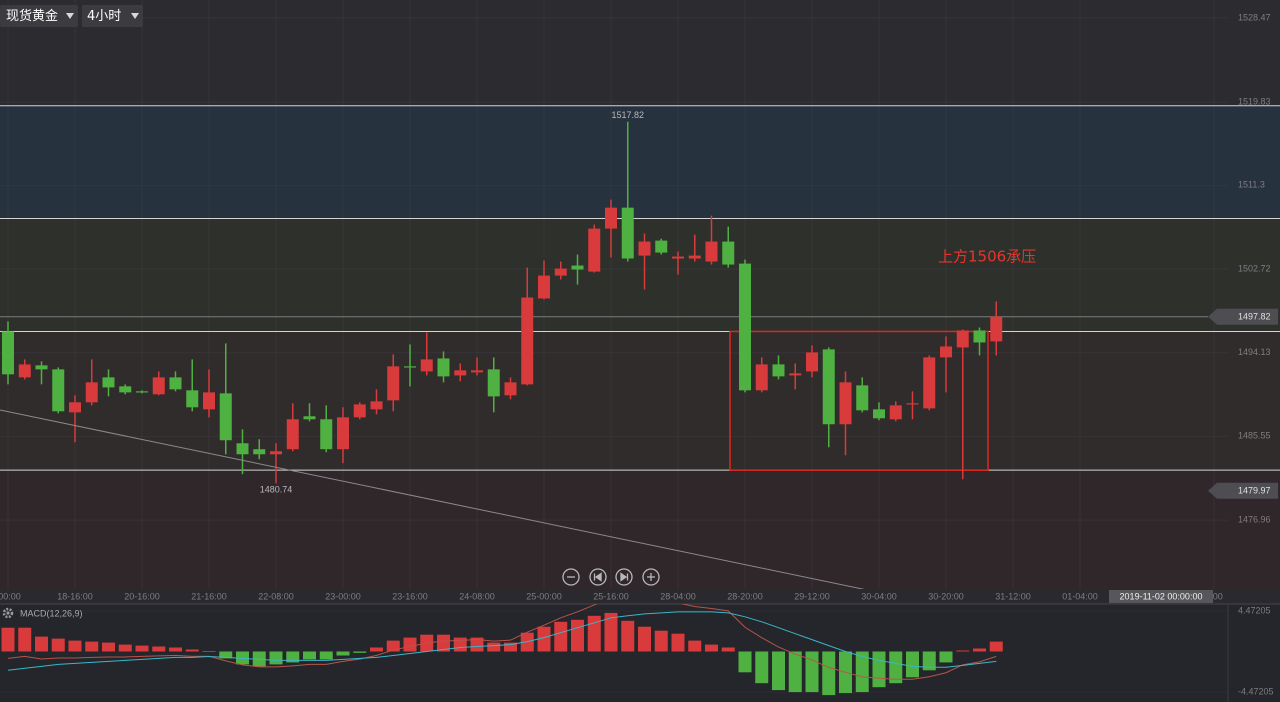  Describe the element at coordinates (879, 596) in the screenshot. I see `x-tick-label: 30-04:00` at that location.